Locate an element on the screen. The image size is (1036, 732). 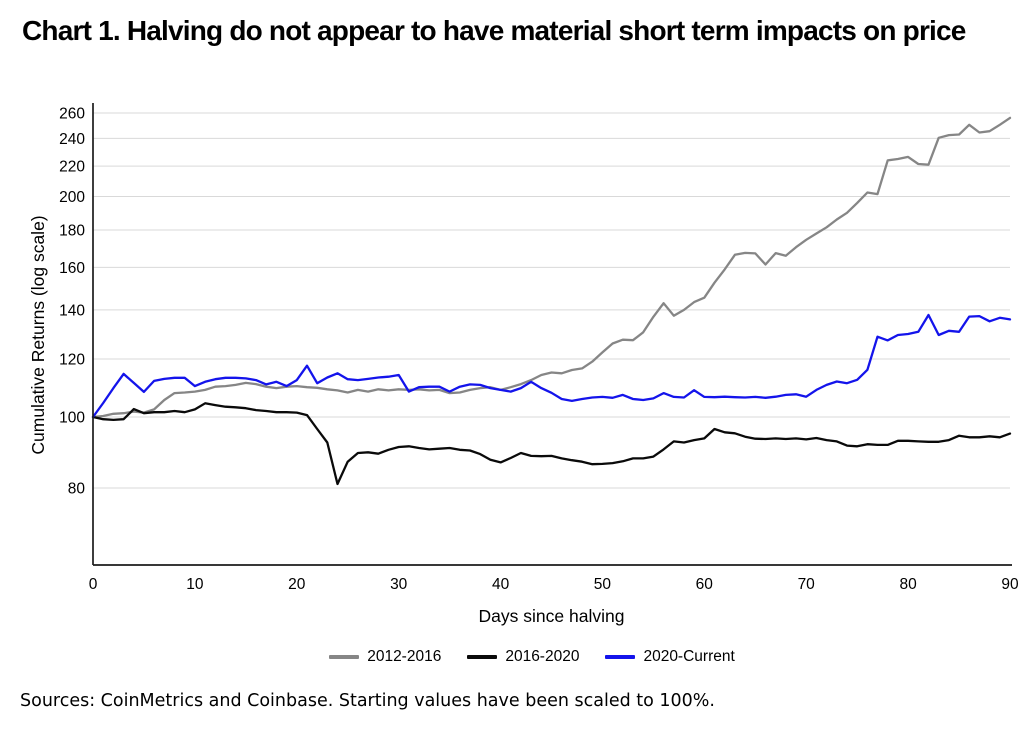
y-tick-label: 260 is located at coordinates (72, 114).